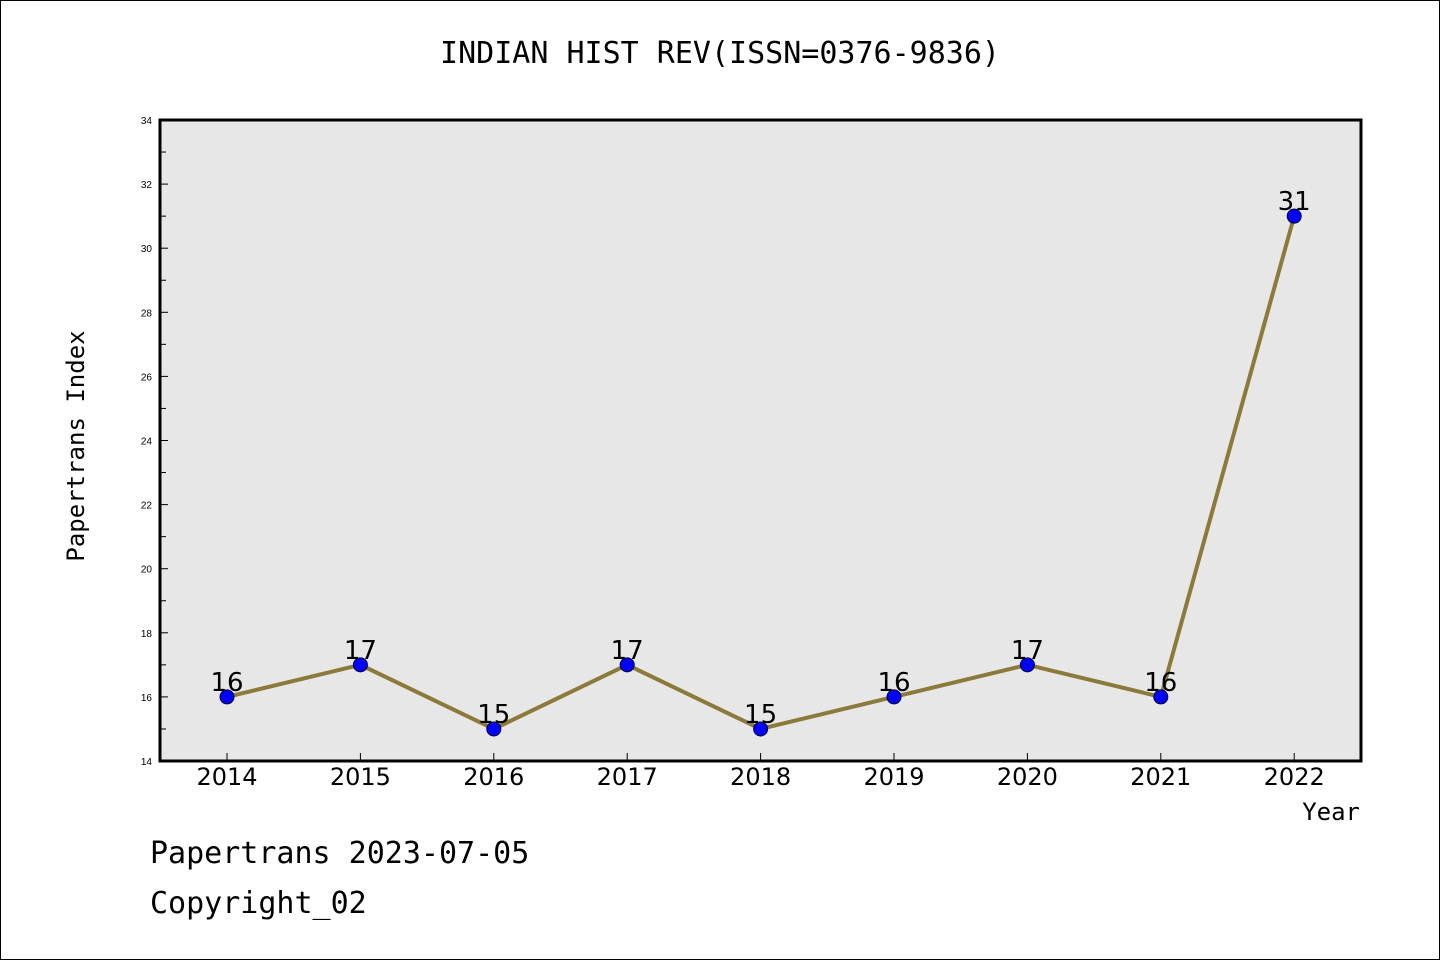  Describe the element at coordinates (1027, 777) in the screenshot. I see `x-tick-label: 2020` at that location.